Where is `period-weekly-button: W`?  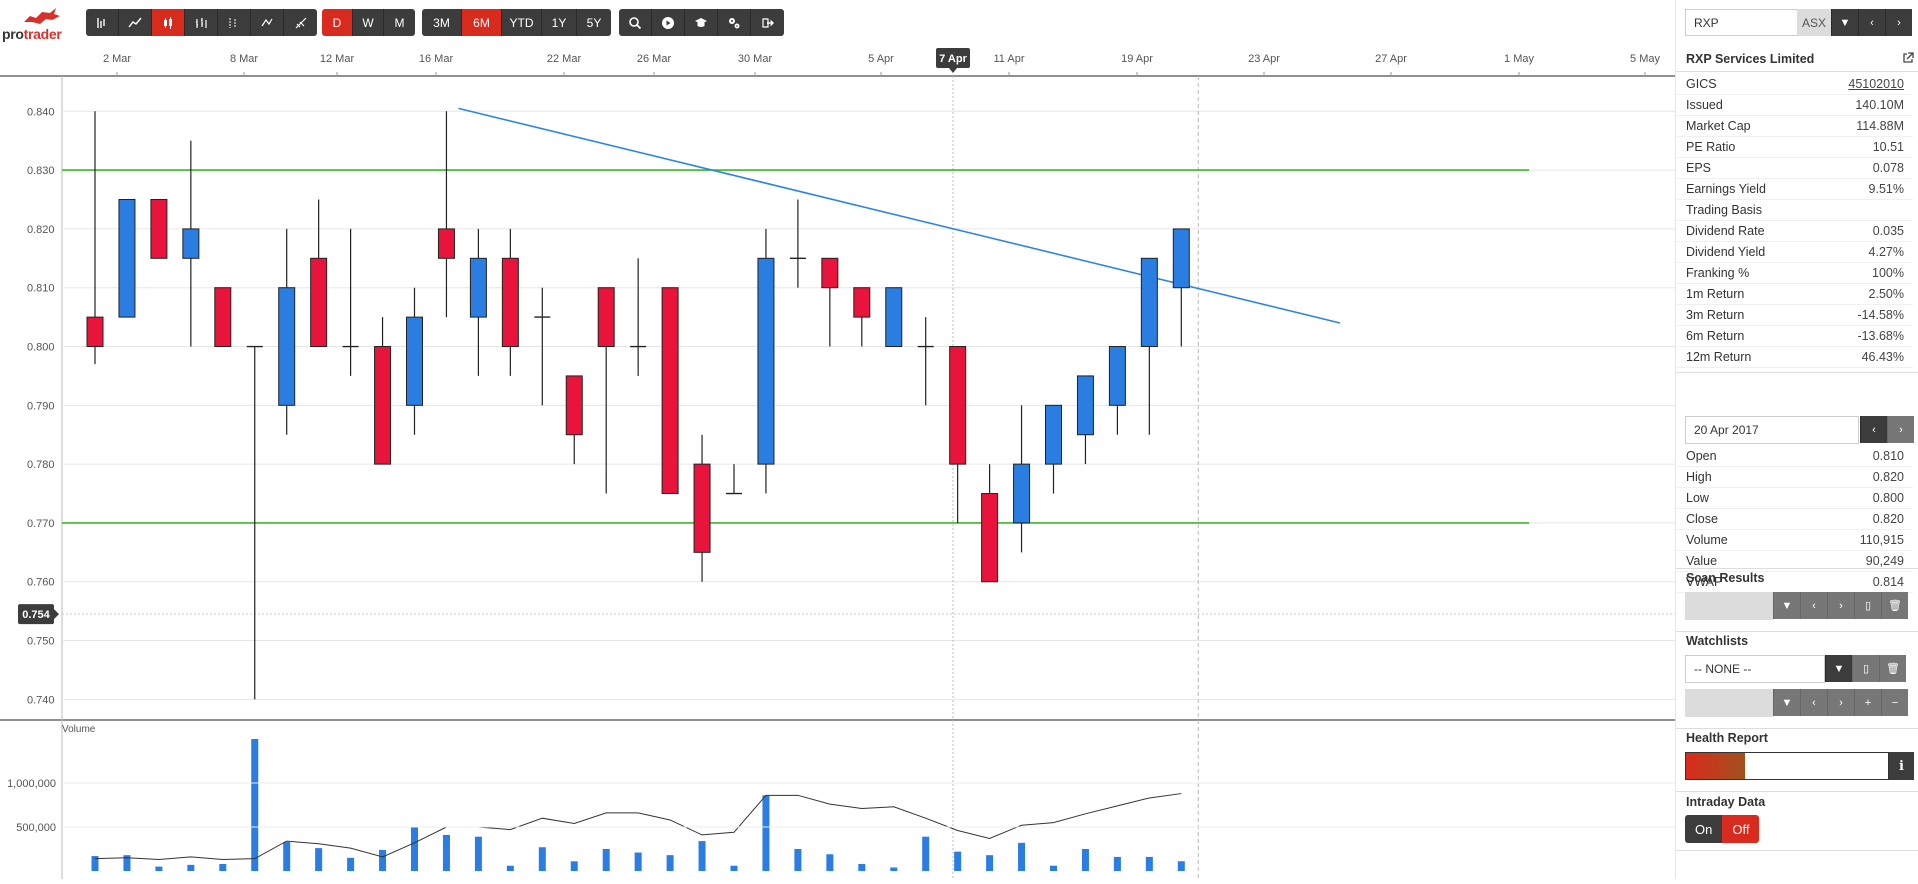
period-weekly-button: W is located at coordinates (368, 22).